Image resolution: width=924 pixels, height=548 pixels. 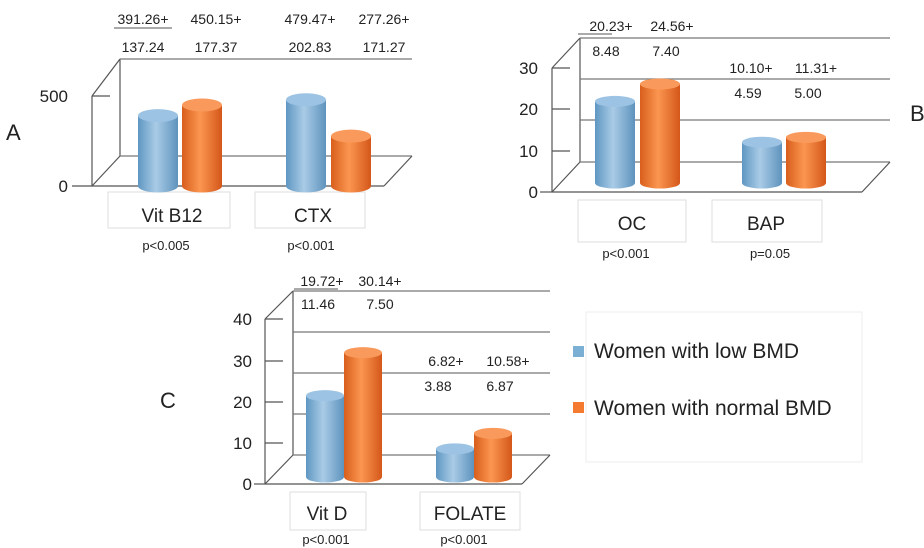 What do you see at coordinates (327, 514) in the screenshot?
I see `category-label: Vit D` at bounding box center [327, 514].